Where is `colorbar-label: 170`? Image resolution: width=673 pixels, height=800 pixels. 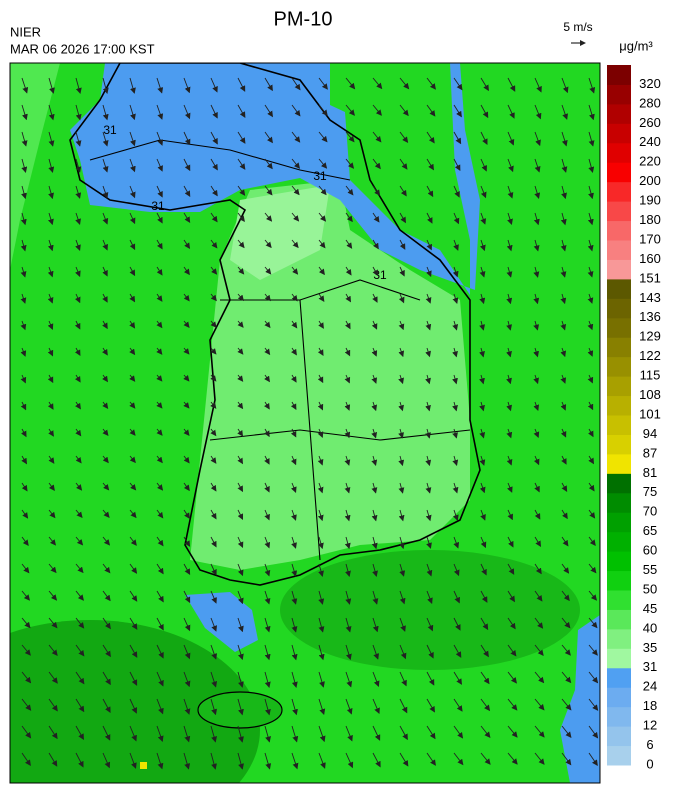 colorbar-label: 170 is located at coordinates (650, 238).